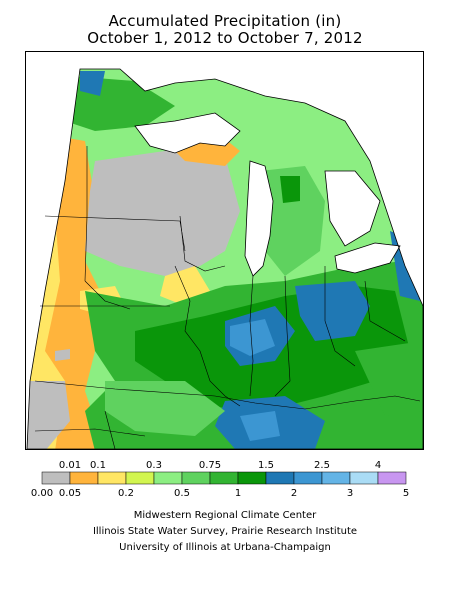 This screenshot has height=600, width=450. I want to click on legend-label: 0.2, so click(126, 493).